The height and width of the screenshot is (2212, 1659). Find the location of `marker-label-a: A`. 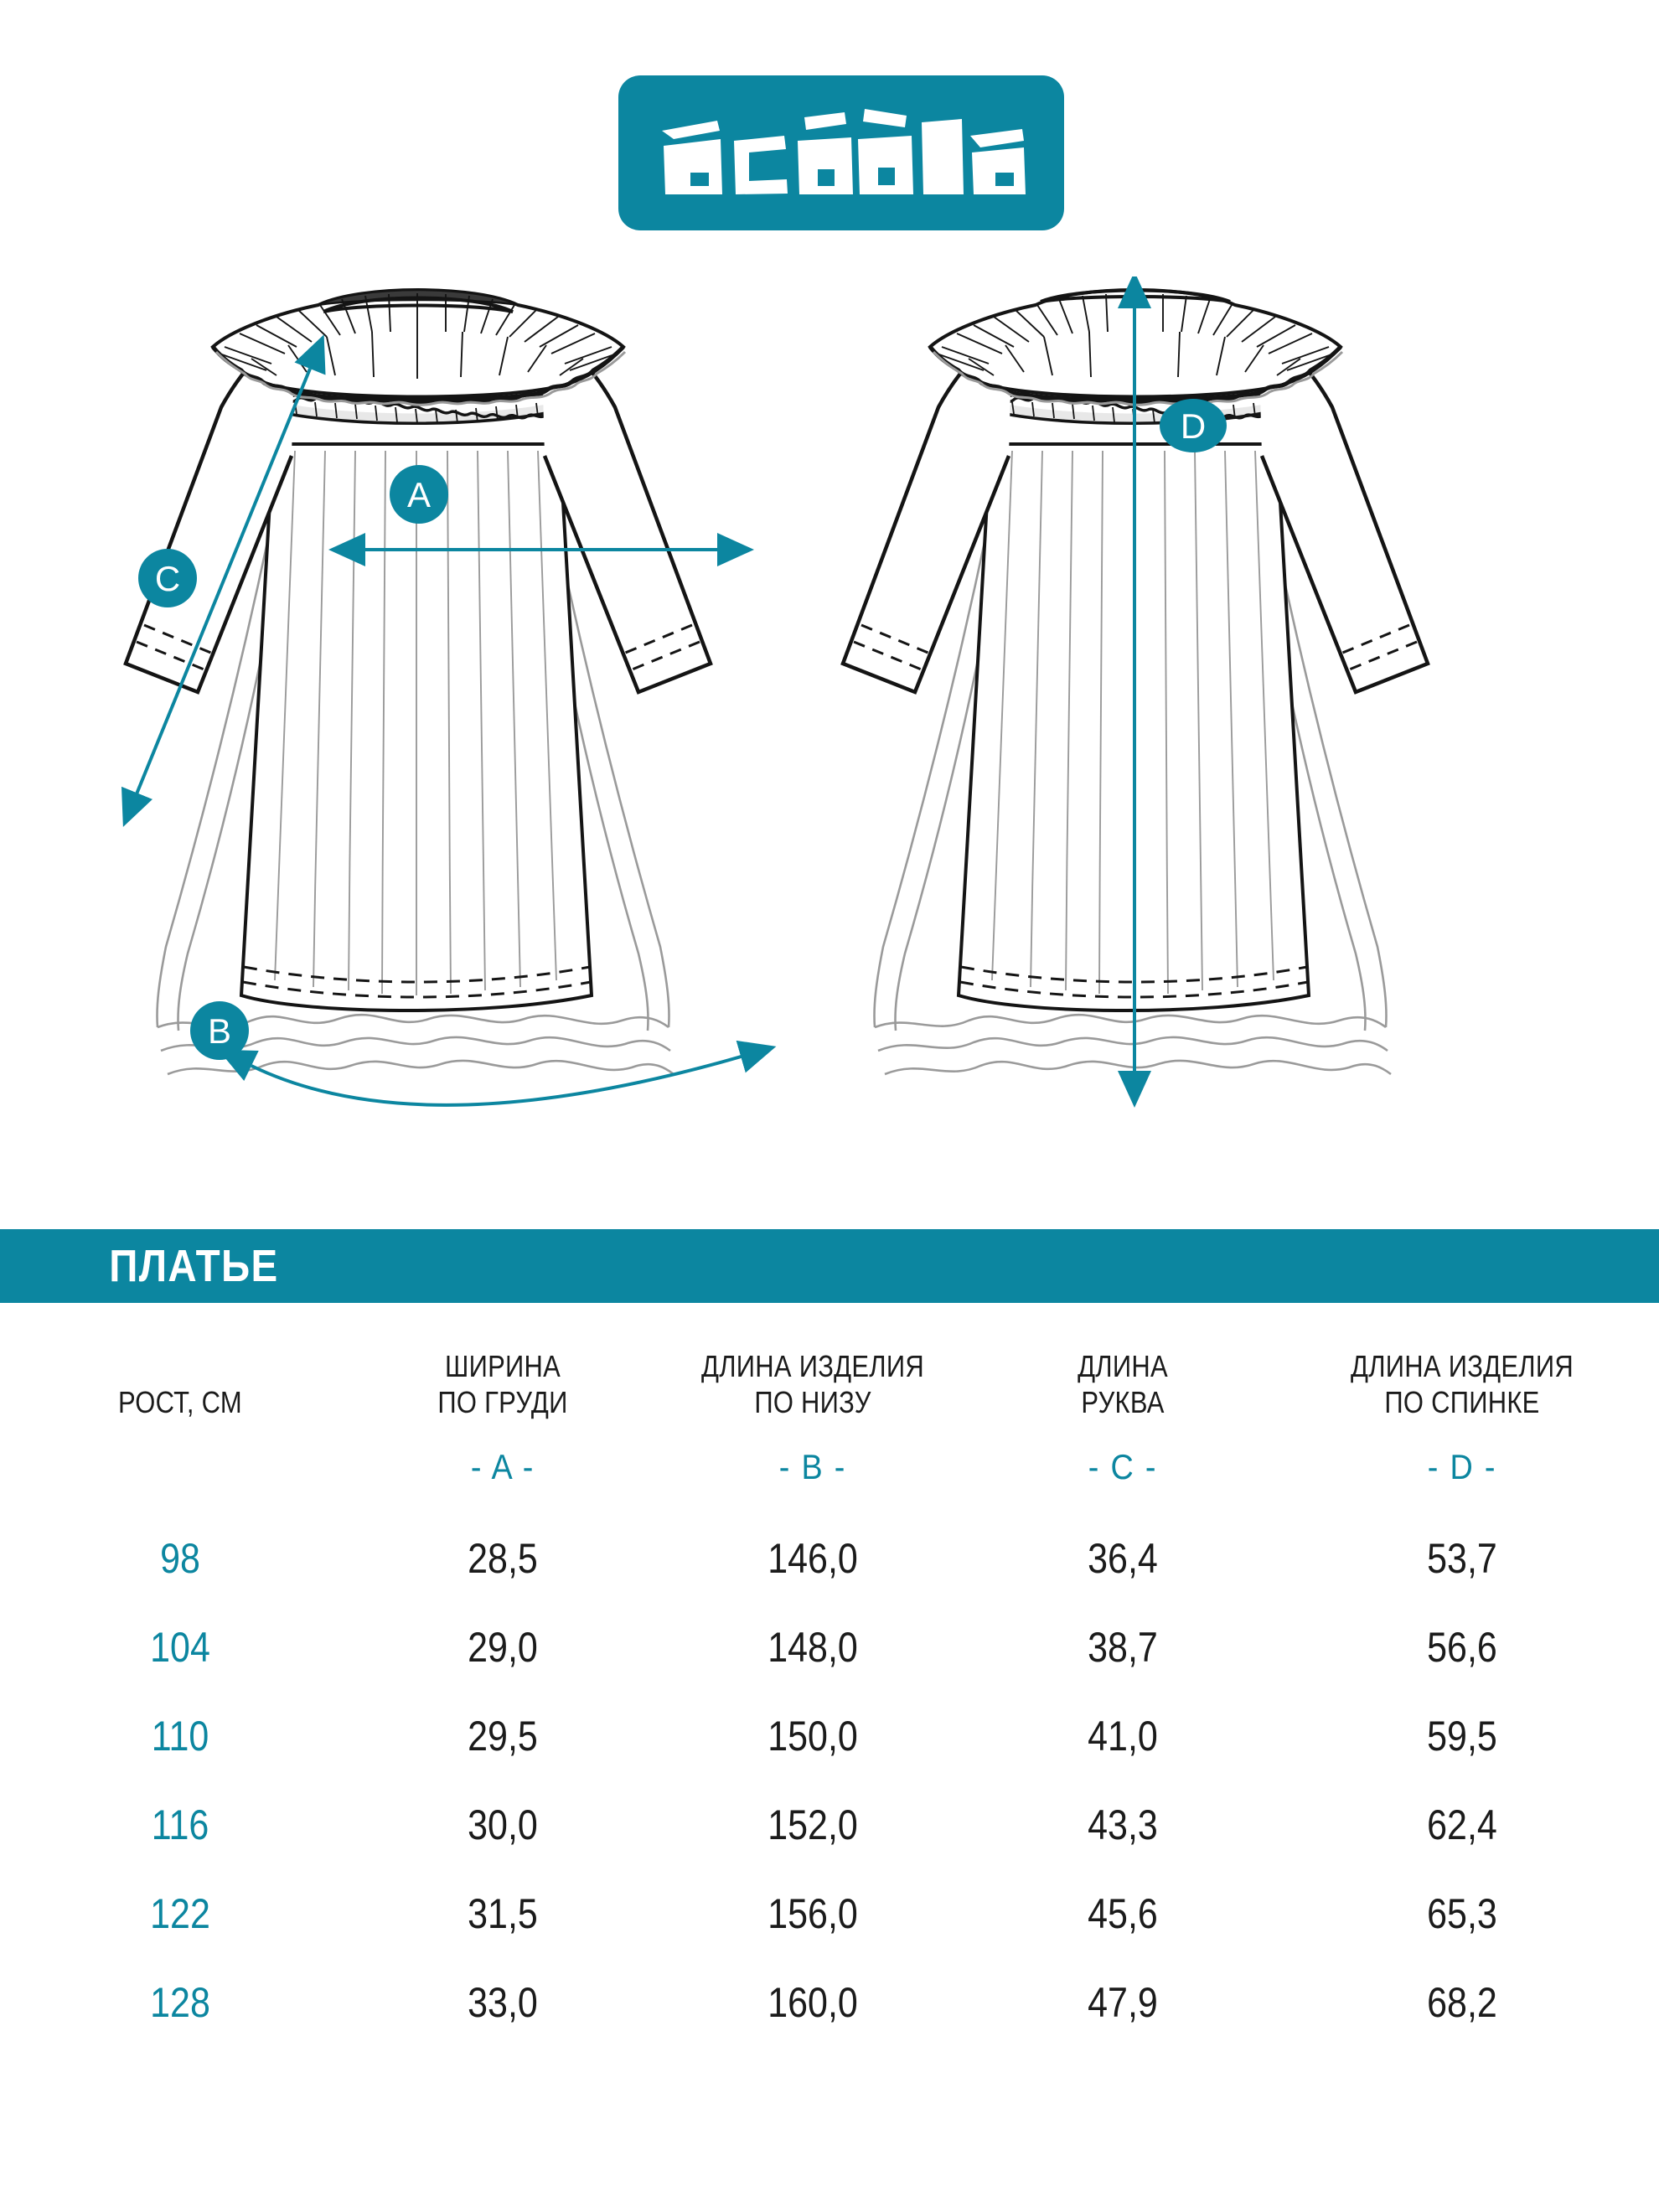

marker-label-a: A is located at coordinates (419, 494).